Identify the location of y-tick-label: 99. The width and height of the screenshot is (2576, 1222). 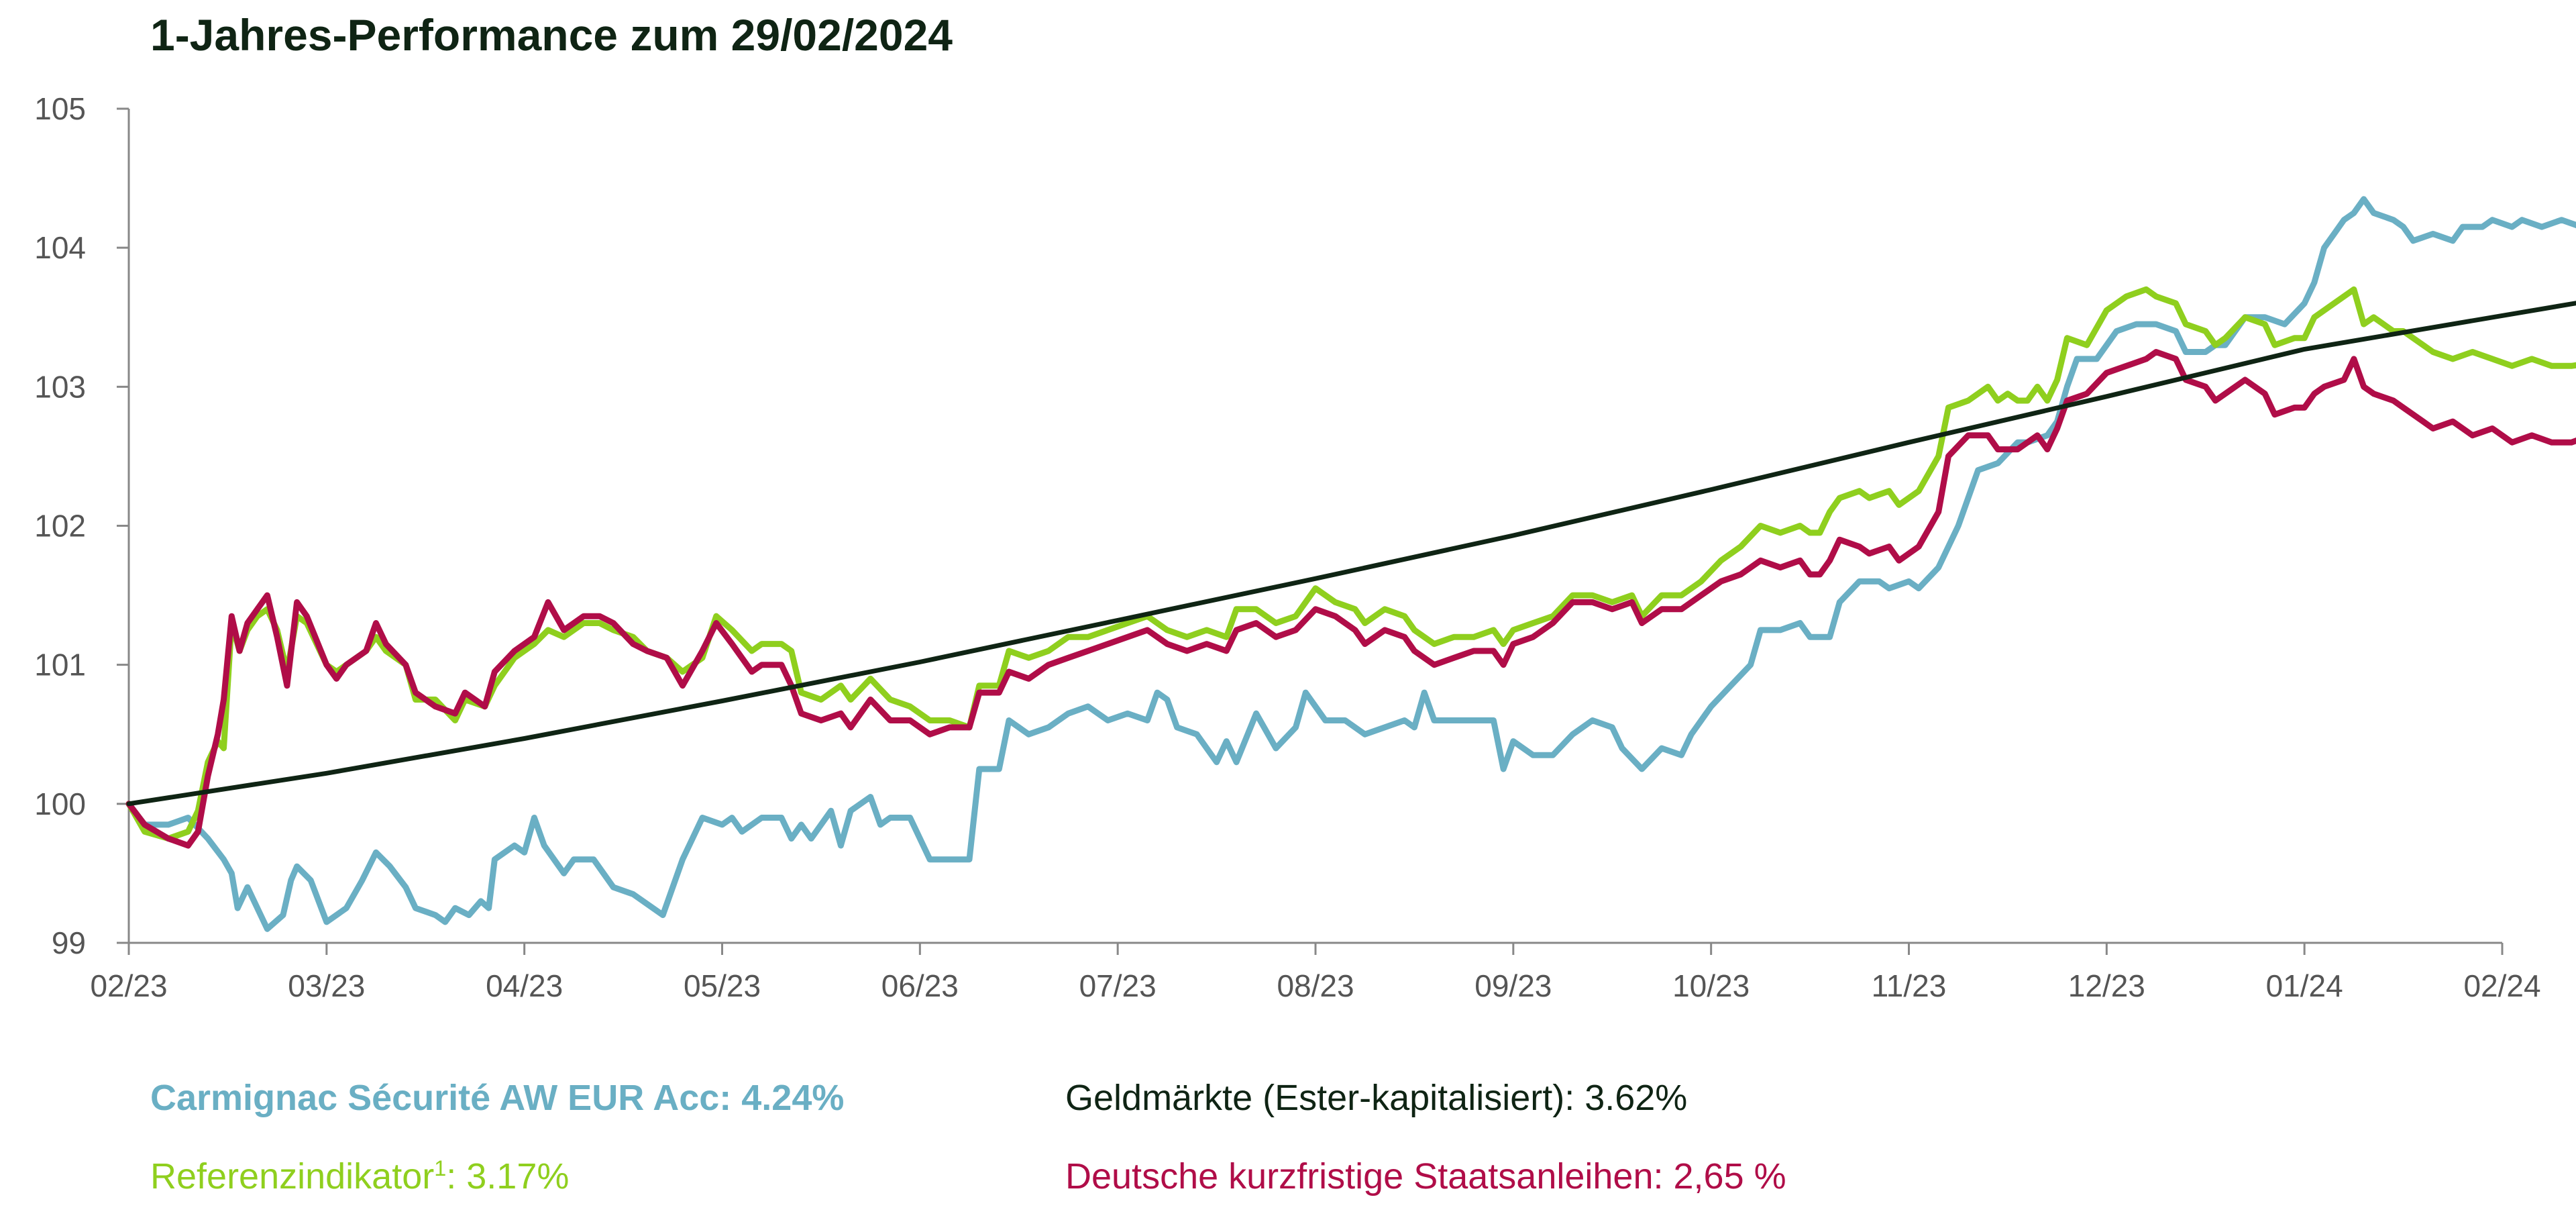
(69, 942).